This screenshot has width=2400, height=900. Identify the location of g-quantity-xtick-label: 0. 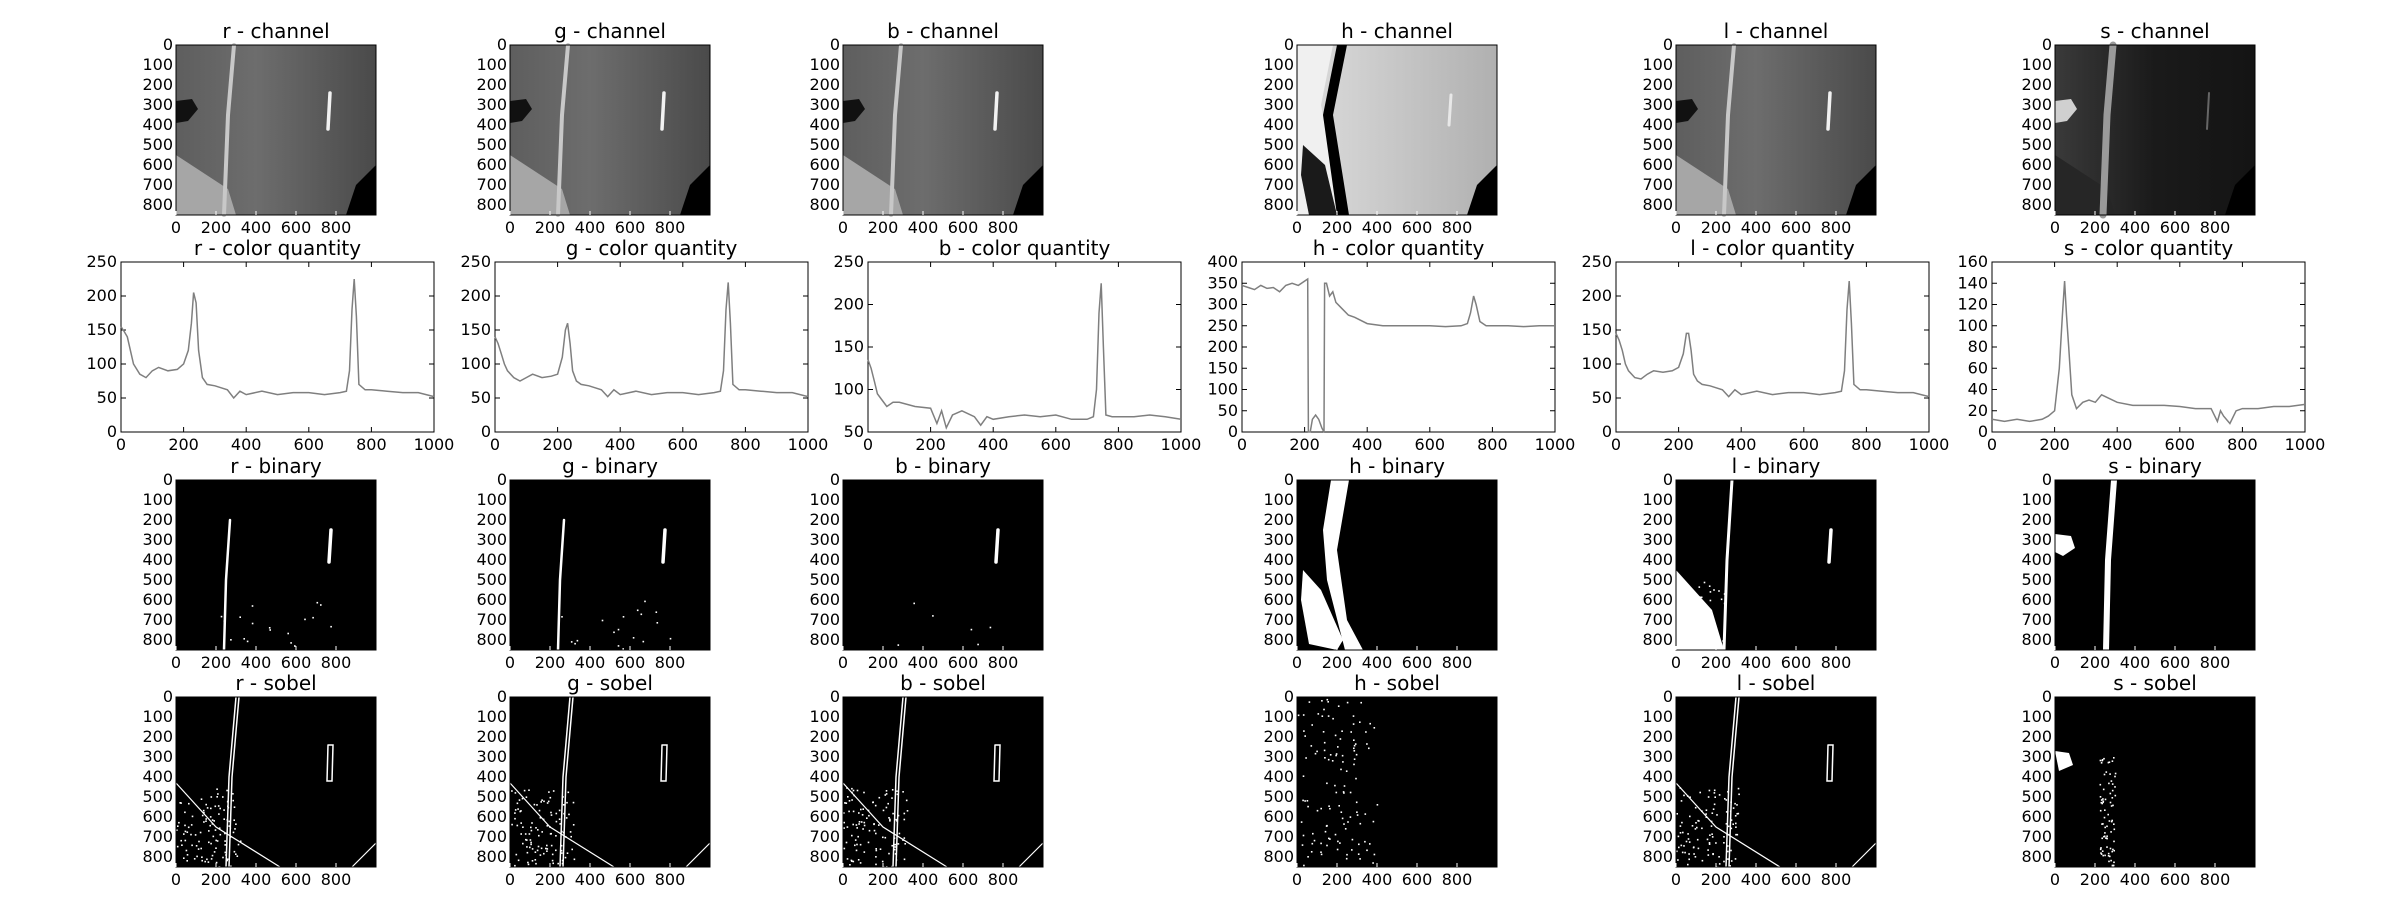
(495, 444).